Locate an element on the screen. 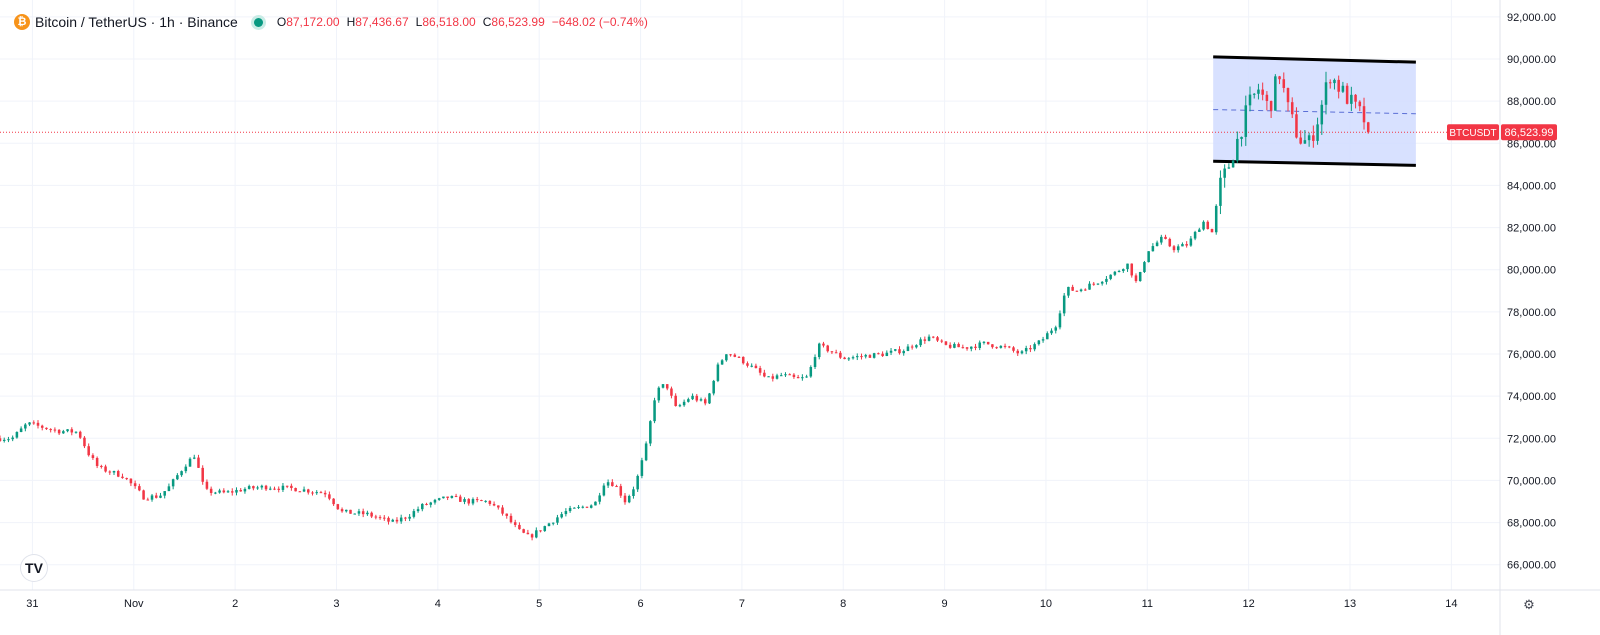  time-tick-label: 7 is located at coordinates (742, 604).